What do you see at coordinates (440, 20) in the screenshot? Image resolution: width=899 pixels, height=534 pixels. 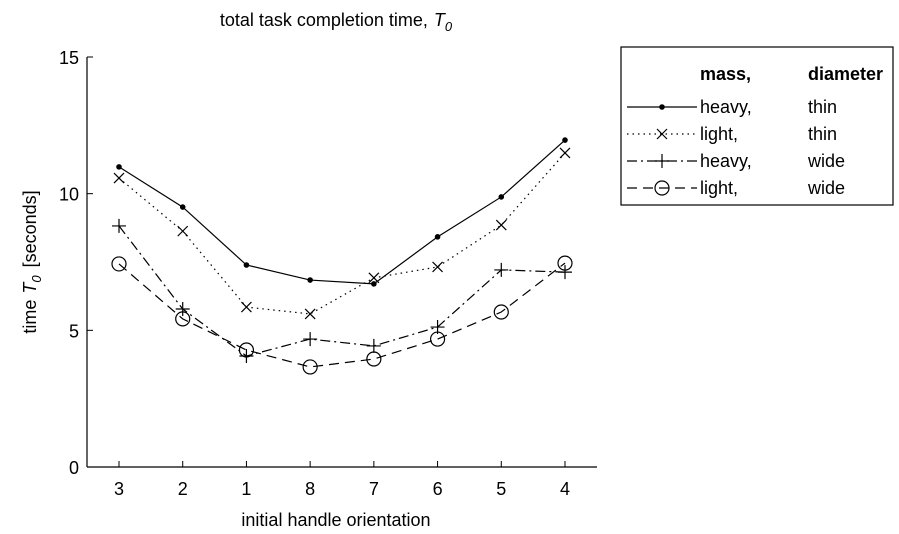 I see `title-symbol: T` at bounding box center [440, 20].